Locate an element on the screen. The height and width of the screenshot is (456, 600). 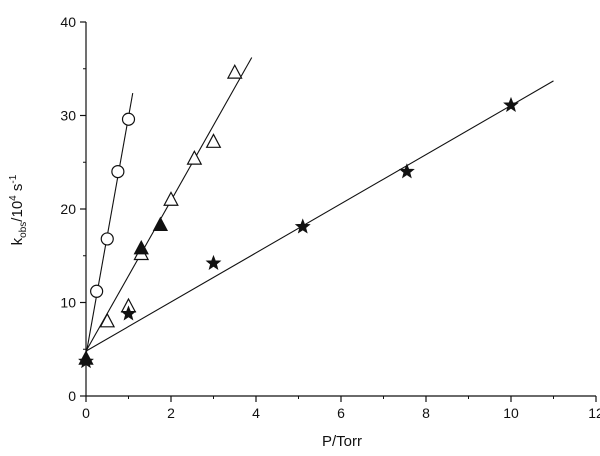
y-axis-label-sup: 4 is located at coordinates (13, 198).